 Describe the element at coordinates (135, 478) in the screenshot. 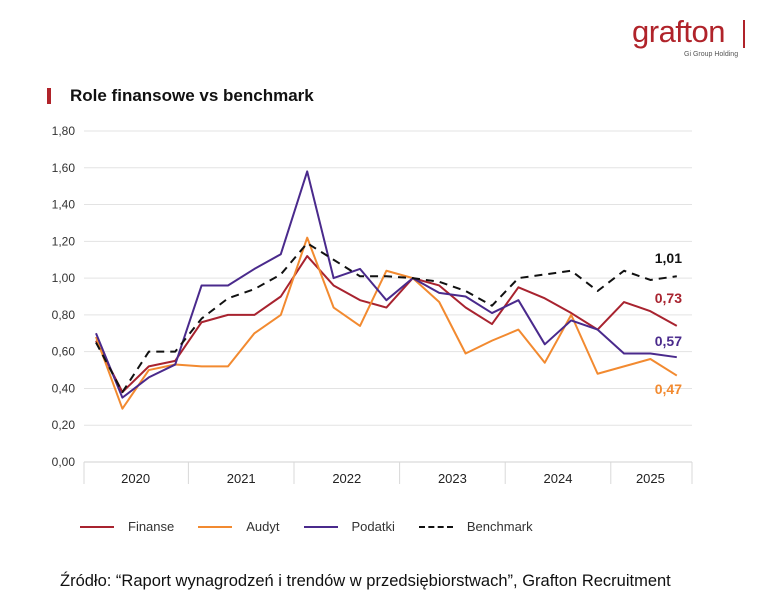

I see `x-year-label: 2020` at that location.